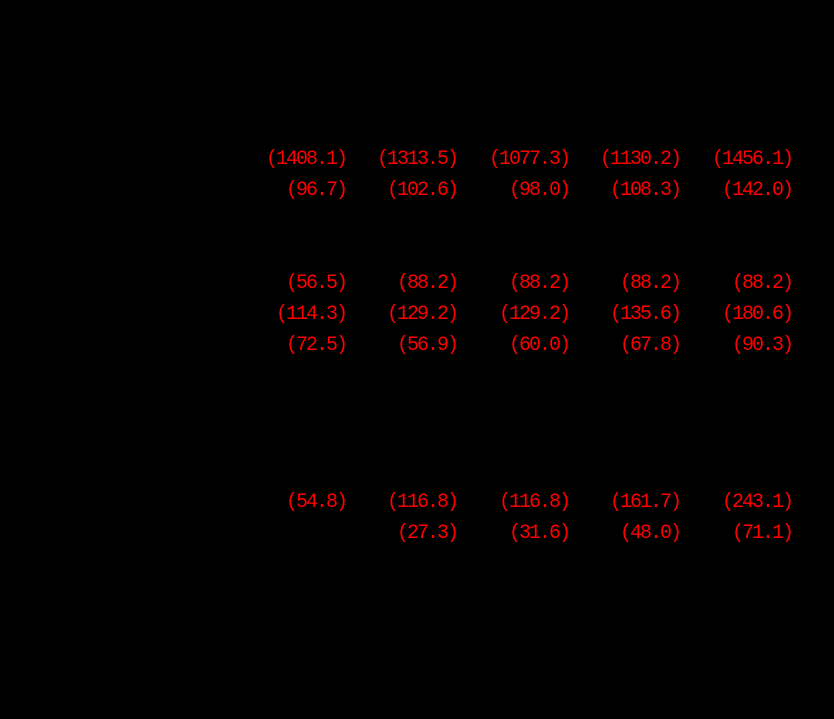  Describe the element at coordinates (757, 314) in the screenshot. I see `negative-value-cell: (180.6)` at that location.